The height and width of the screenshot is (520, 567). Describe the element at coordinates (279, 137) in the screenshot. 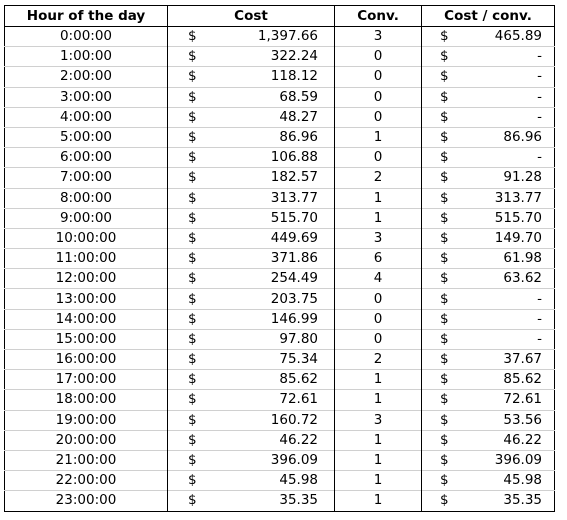

I see `table-row: 5:00:00 $86.96 1 $86.96` at that location.